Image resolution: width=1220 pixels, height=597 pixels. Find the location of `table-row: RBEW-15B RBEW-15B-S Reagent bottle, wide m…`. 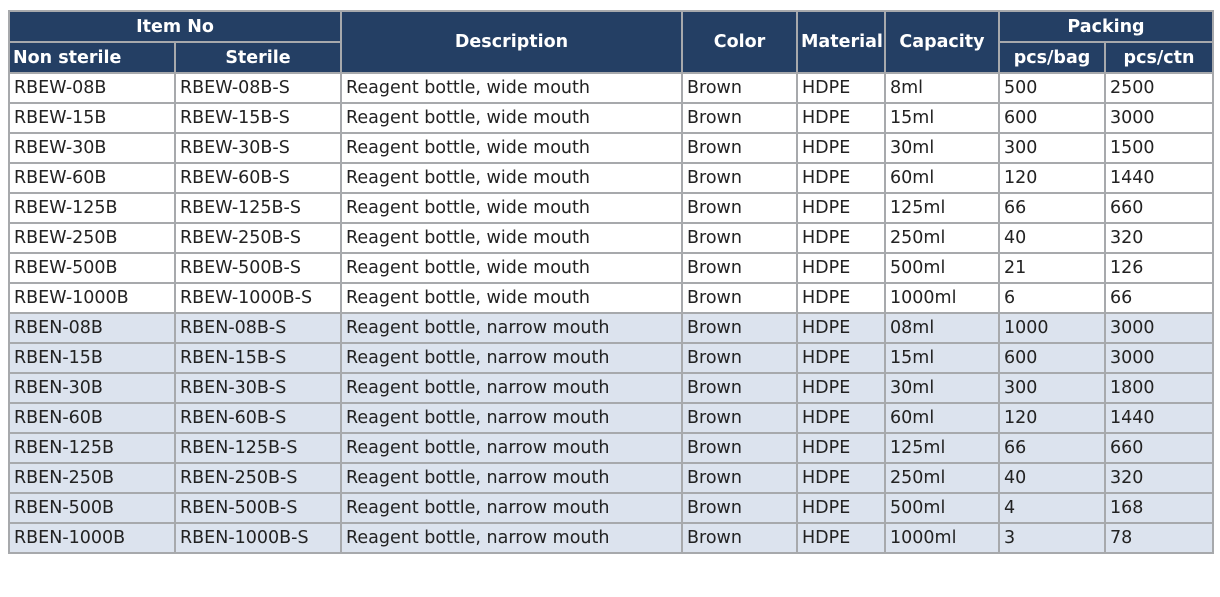

table-row: RBEW-15B RBEW-15B-S Reagent bottle, wide m… is located at coordinates (611, 118).